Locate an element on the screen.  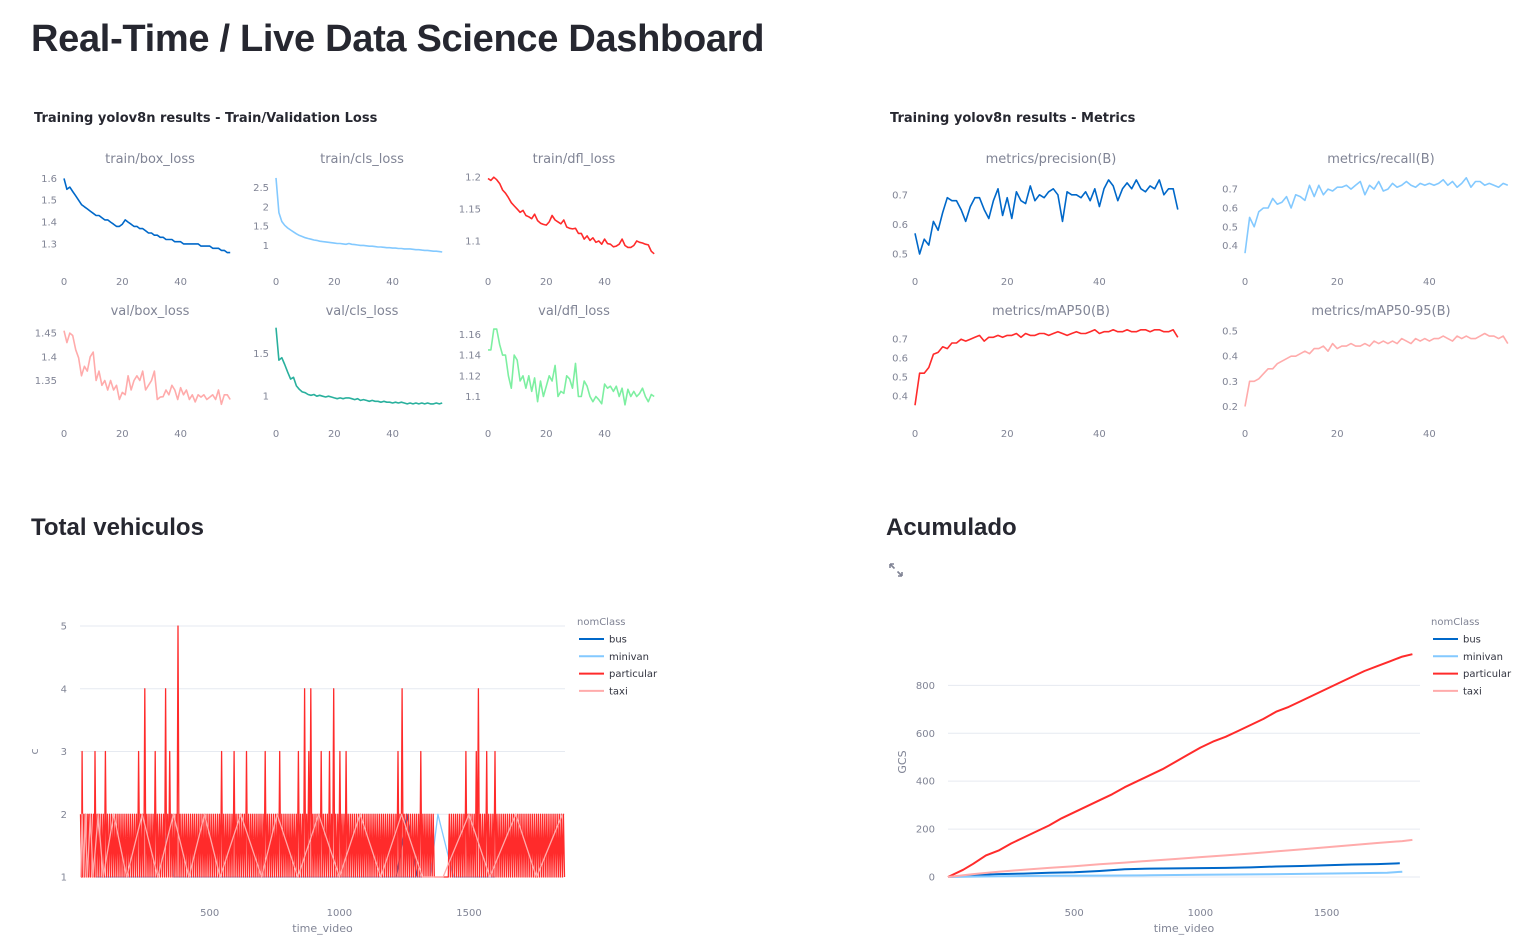
metrics-precision-chart: metrics/precision(B) 0.7 0.6 0.5 0 20 40 is located at coordinates (1035, 220).